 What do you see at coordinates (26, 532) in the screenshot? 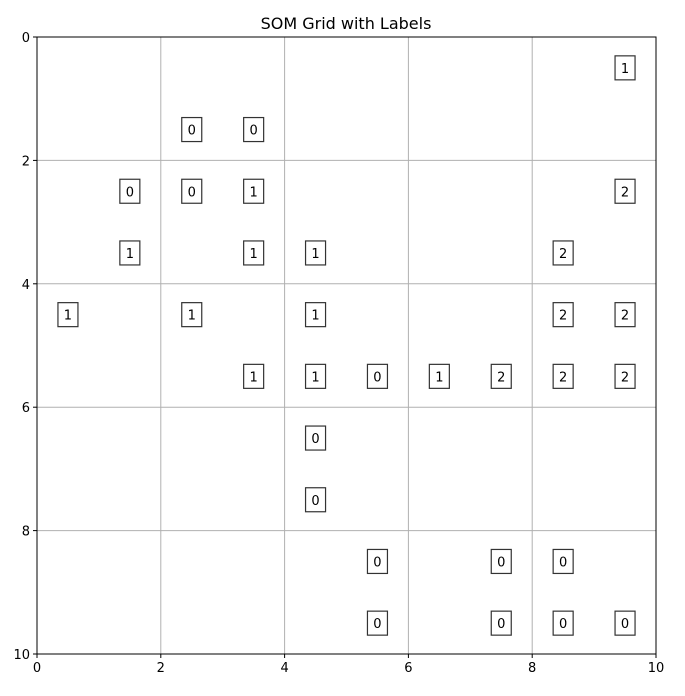
I see `y-tick-label: 8` at bounding box center [26, 532].